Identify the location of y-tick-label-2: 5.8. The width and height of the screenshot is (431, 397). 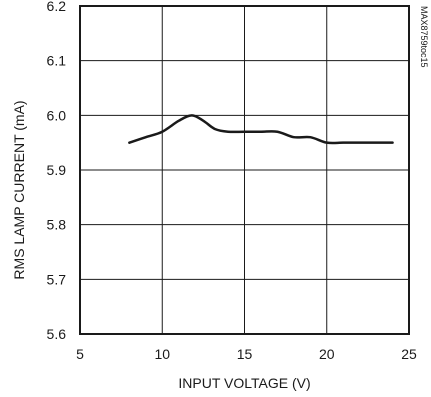
(57, 225).